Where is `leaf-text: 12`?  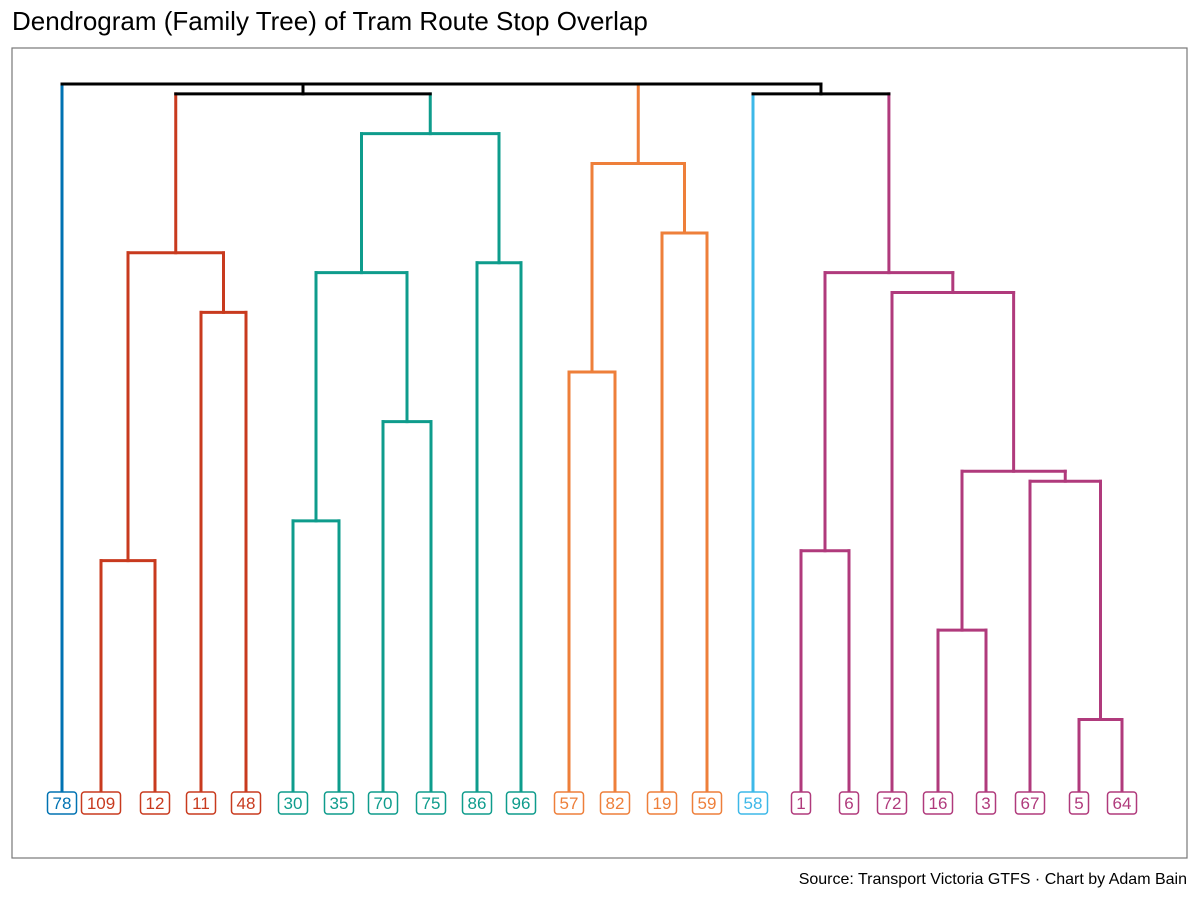
leaf-text: 12 is located at coordinates (155, 803).